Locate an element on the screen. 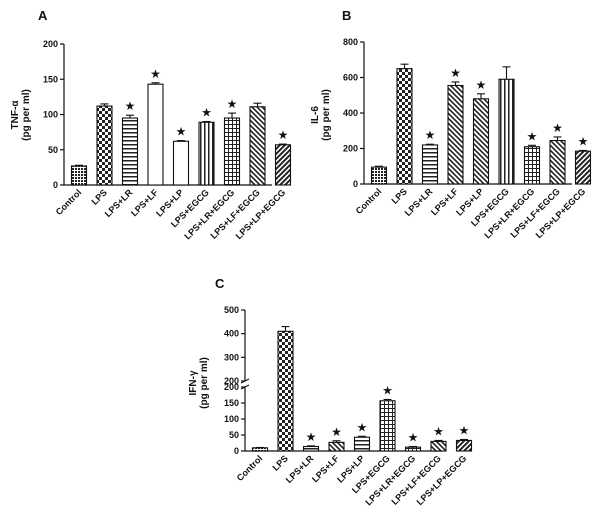 Image resolution: width=592 pixels, height=531 pixels. panel-letter: A is located at coordinates (43, 15).